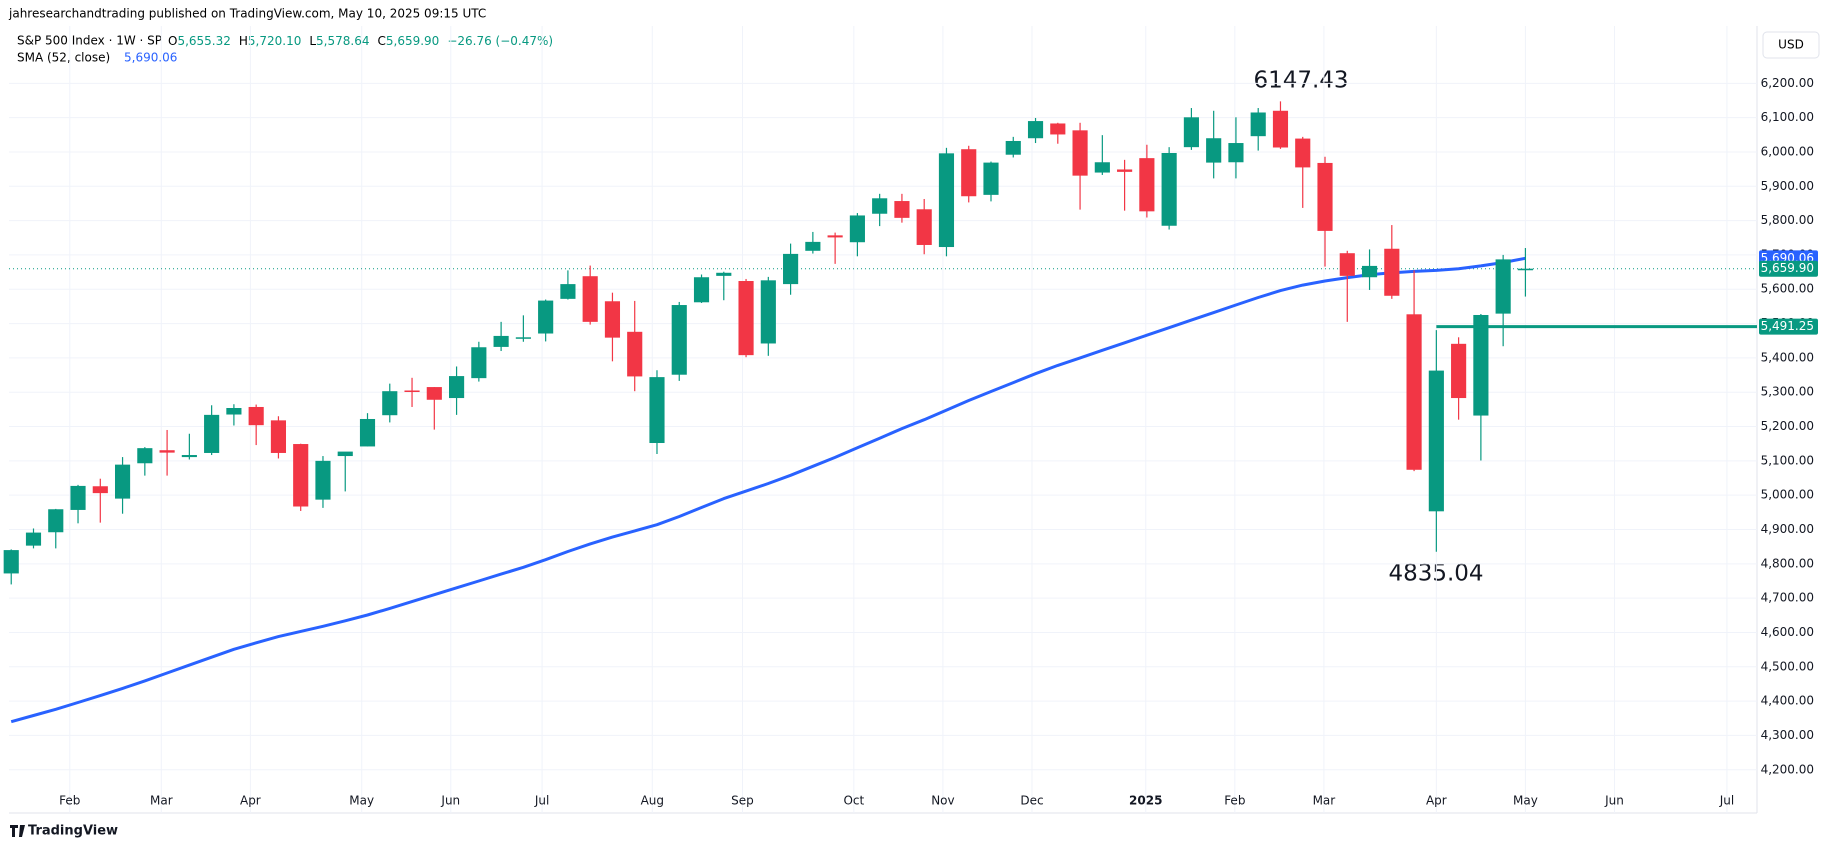 This screenshot has height=849, width=1835. What do you see at coordinates (1787, 426) in the screenshot?
I see `y-tick-label: 5,200.00` at bounding box center [1787, 426].